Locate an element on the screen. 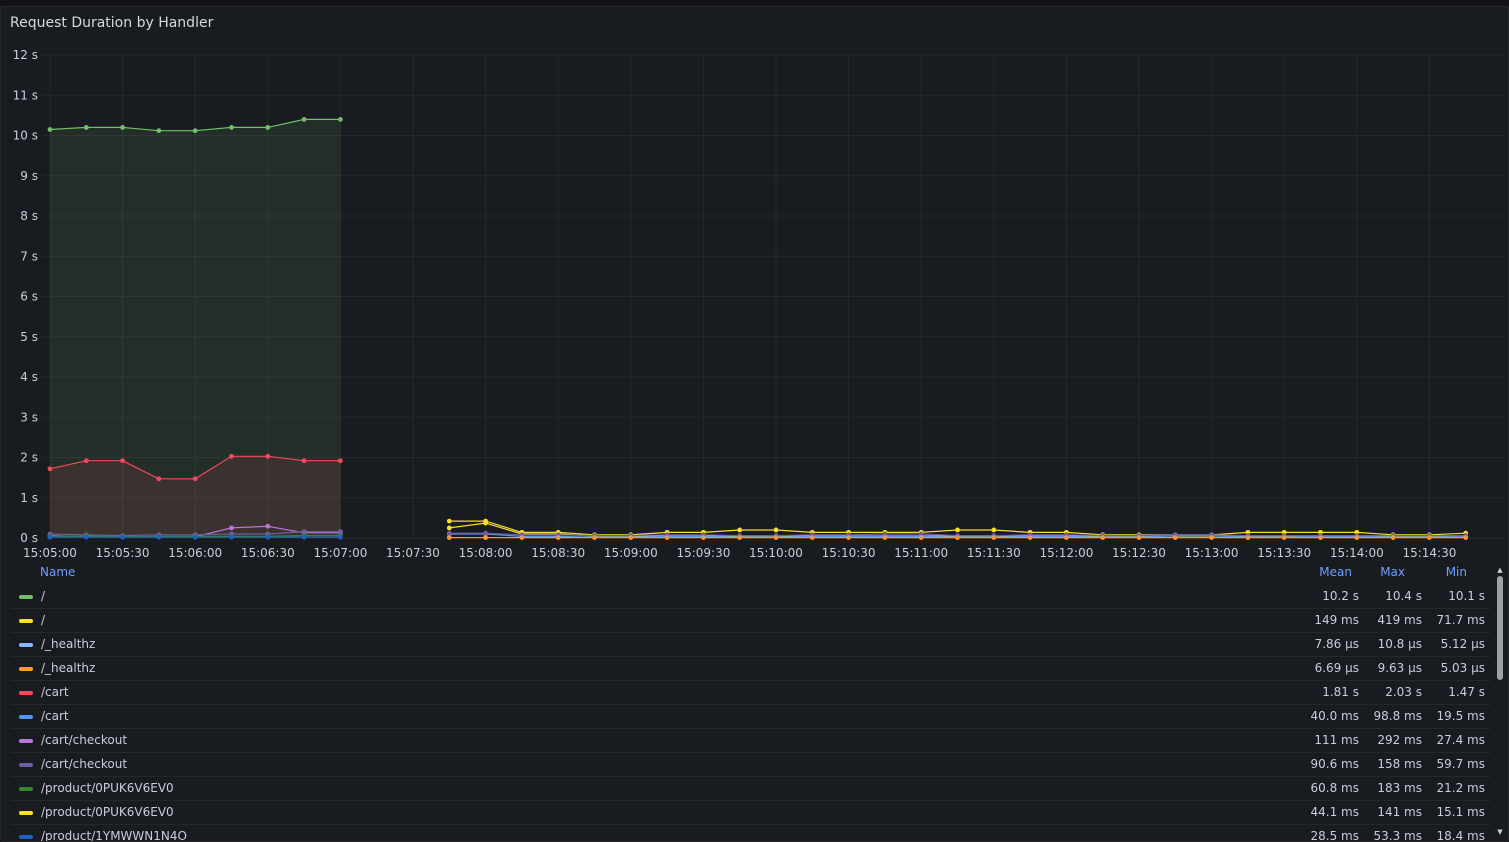 The width and height of the screenshot is (1509, 842). legend-row: /cart 1.81 s 2.03 s 1.47 s is located at coordinates (751, 693).